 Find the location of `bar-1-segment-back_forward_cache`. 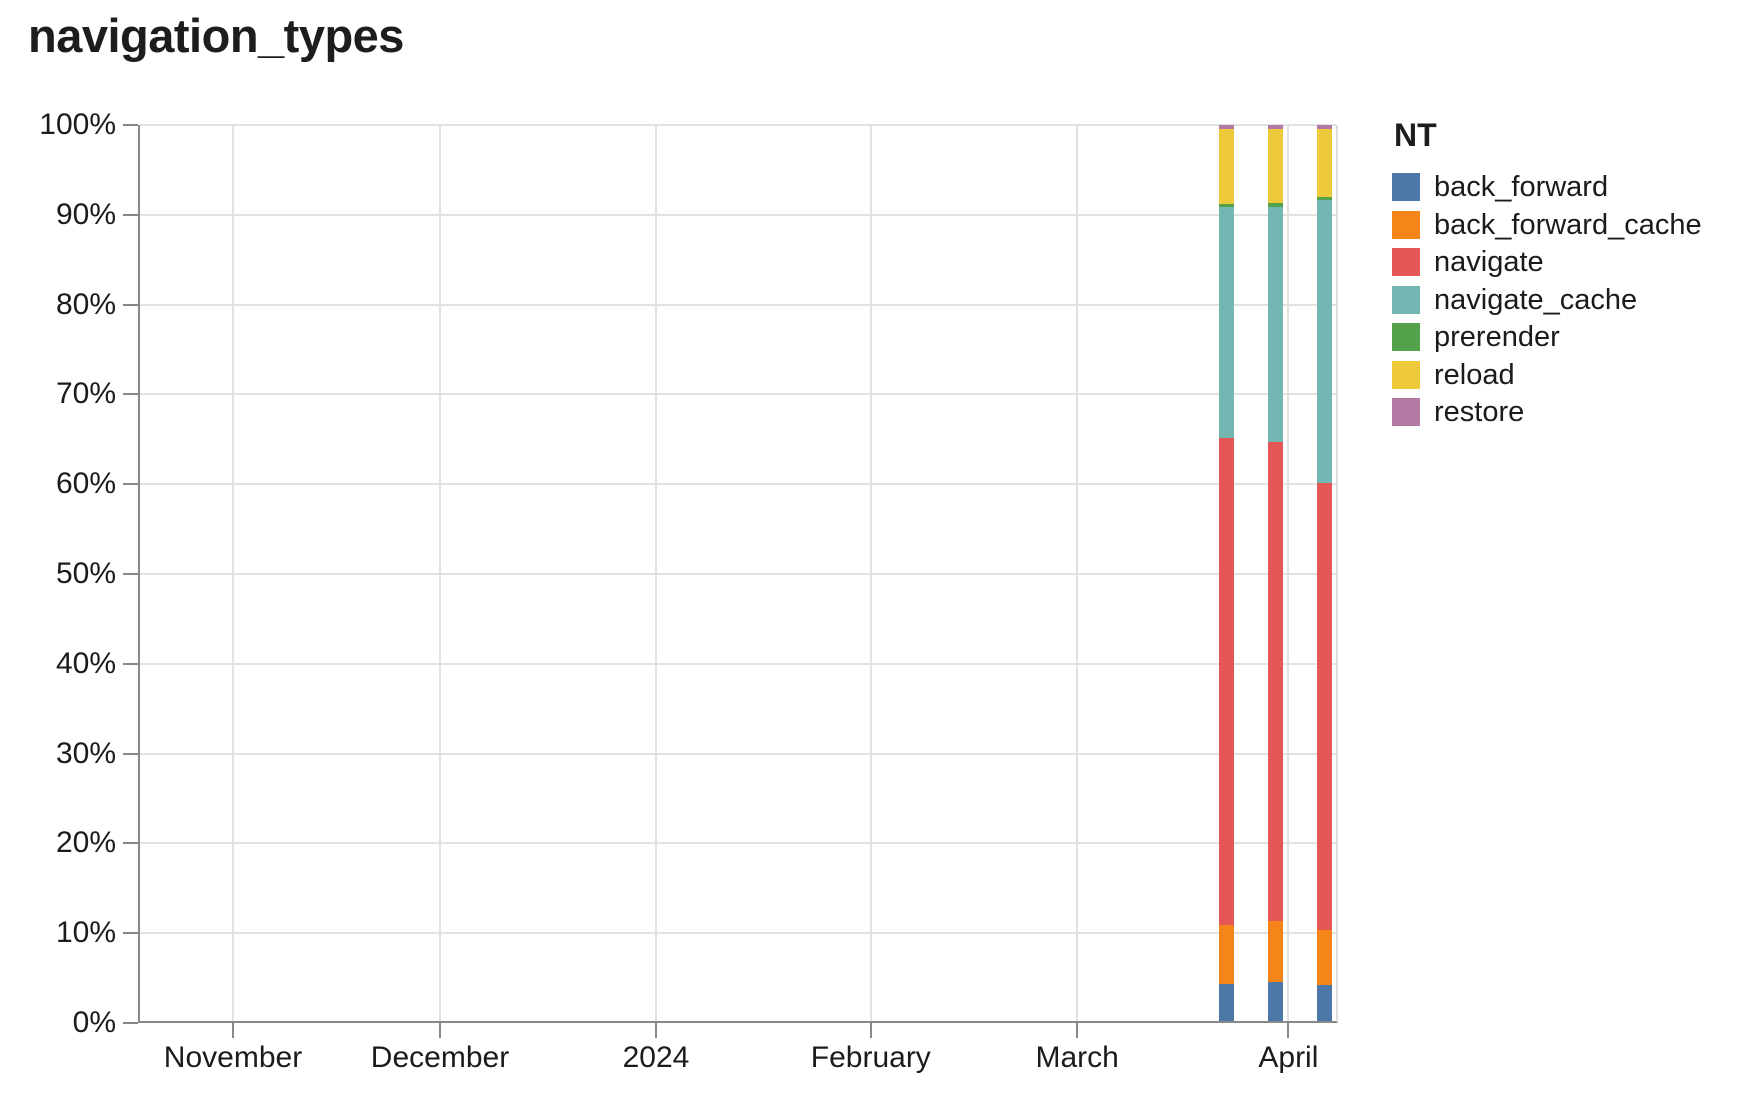

bar-1-segment-back_forward_cache is located at coordinates (1226, 955).